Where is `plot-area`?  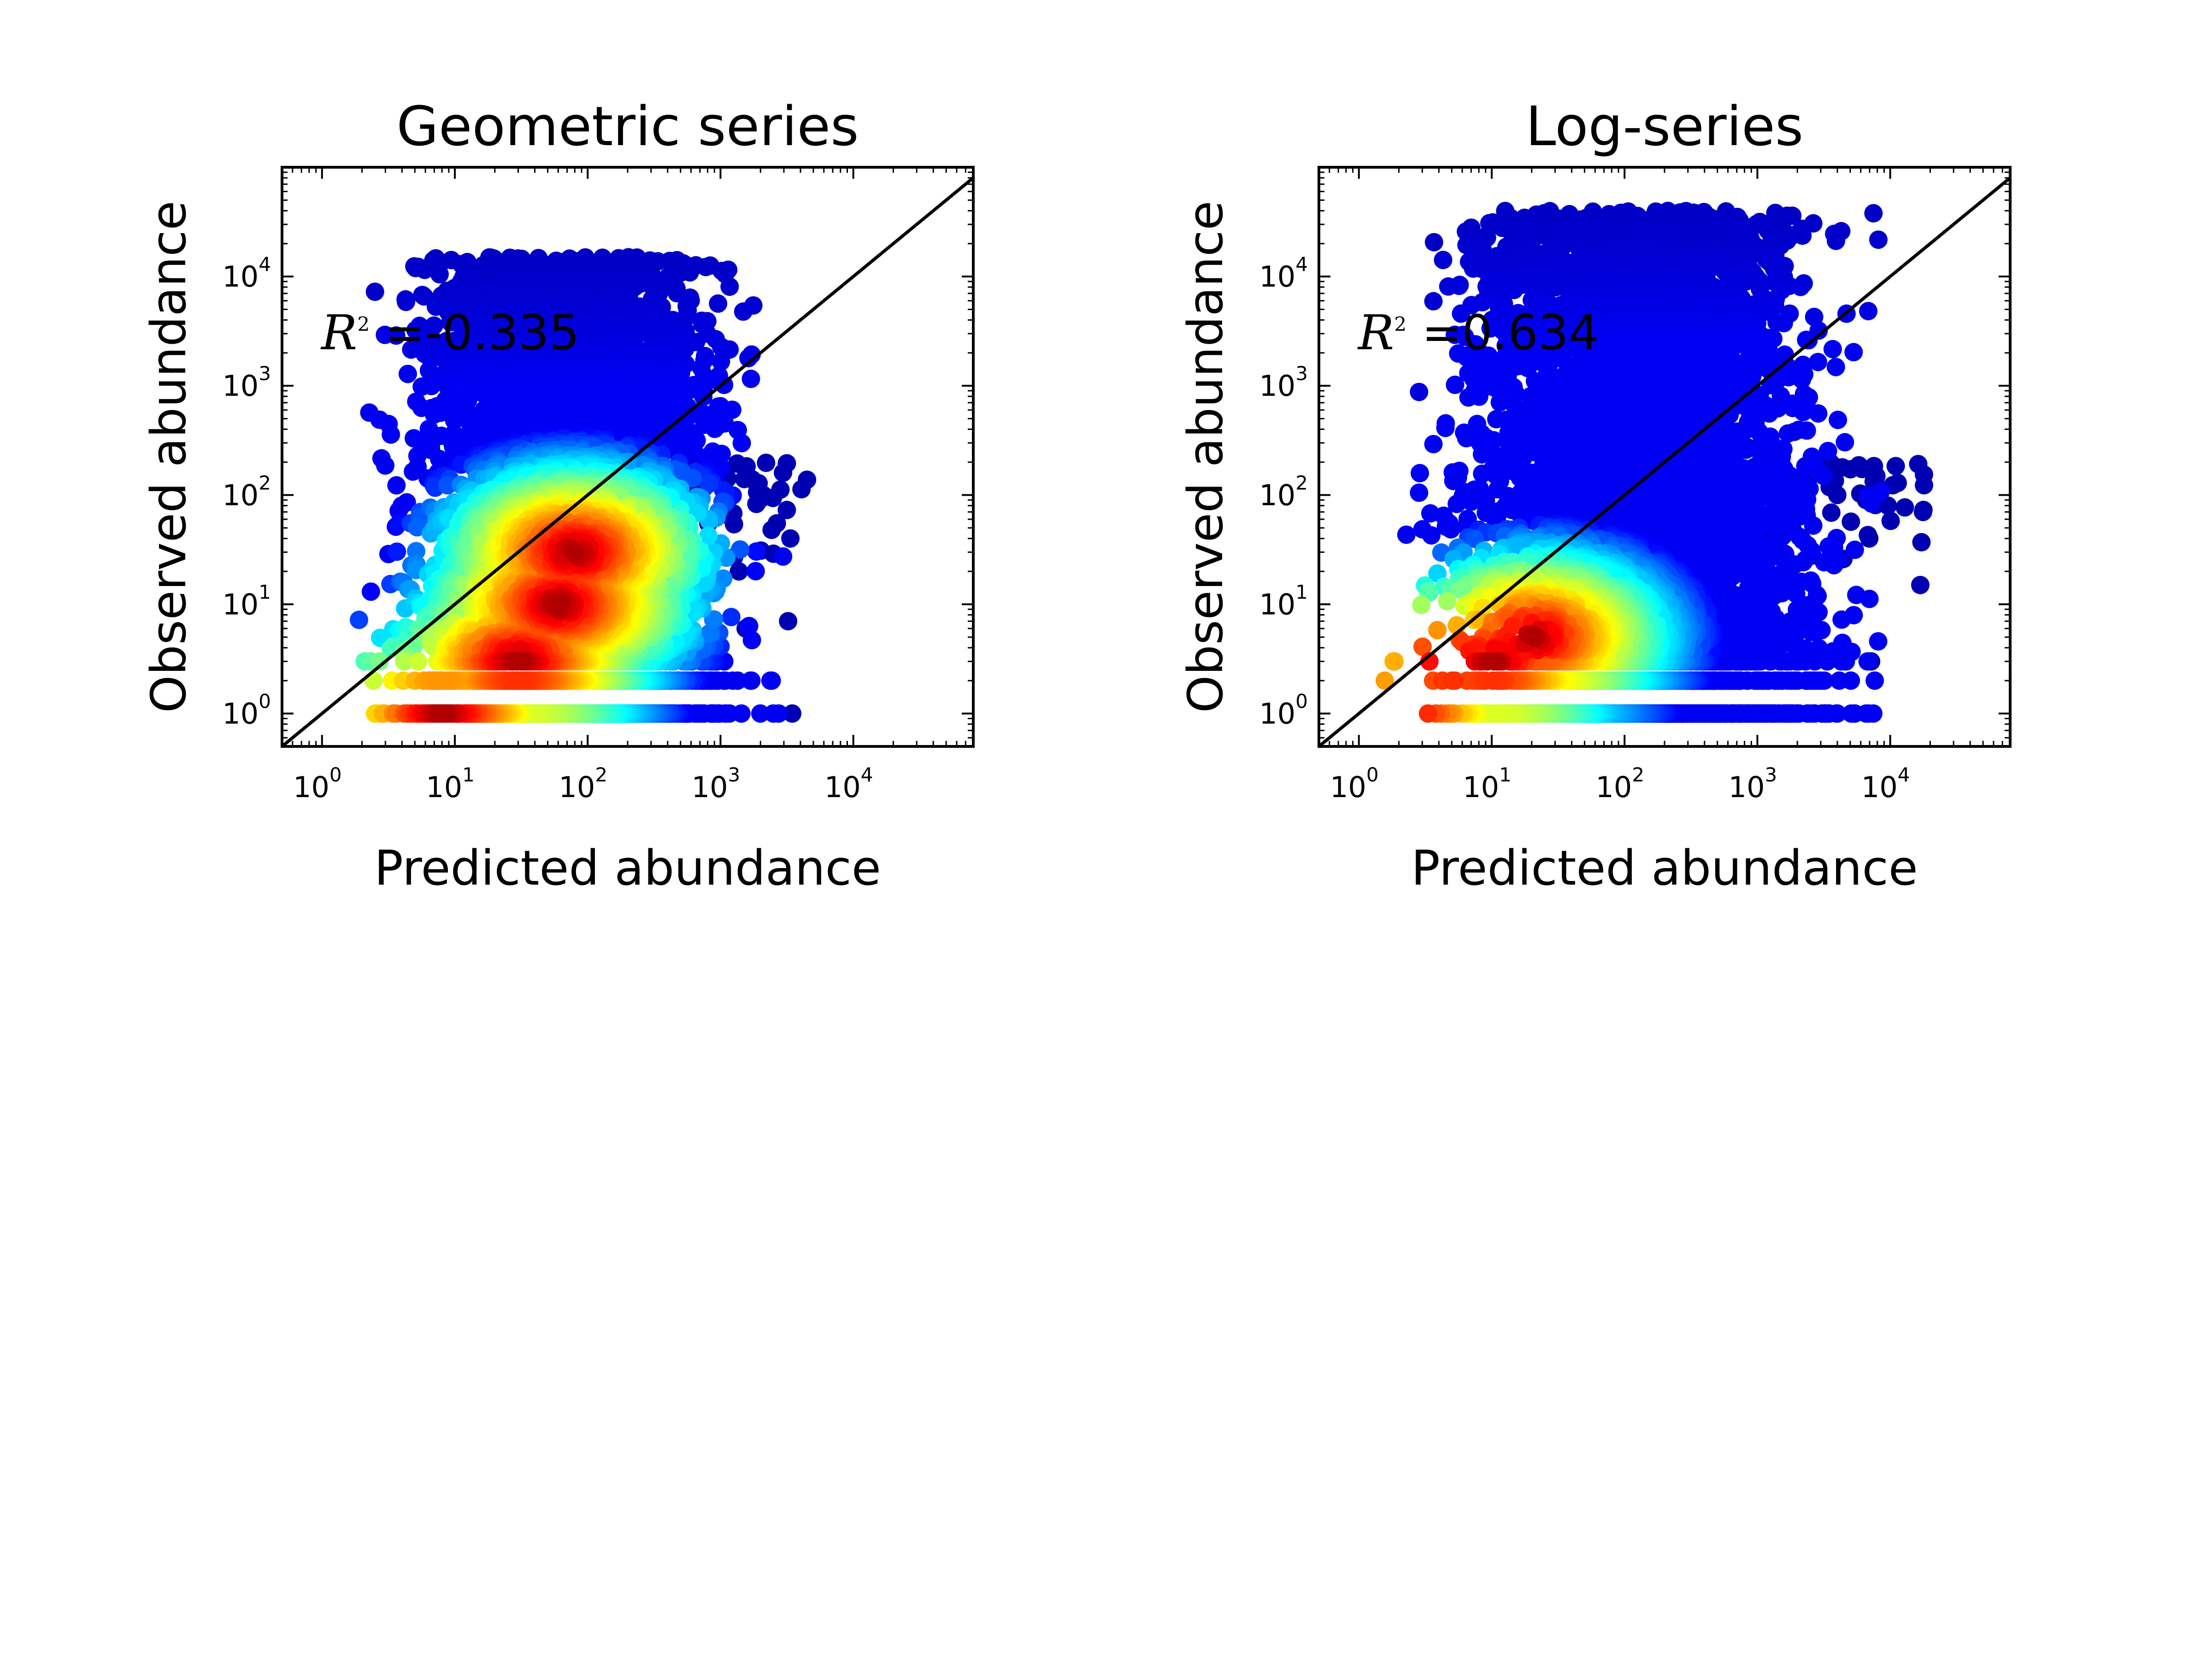
plot-area is located at coordinates (627, 461).